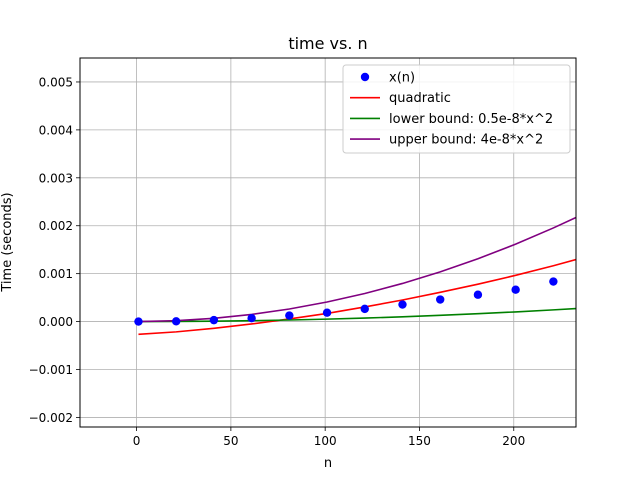 Image resolution: width=640 pixels, height=480 pixels. I want to click on legend-box, so click(456, 109).